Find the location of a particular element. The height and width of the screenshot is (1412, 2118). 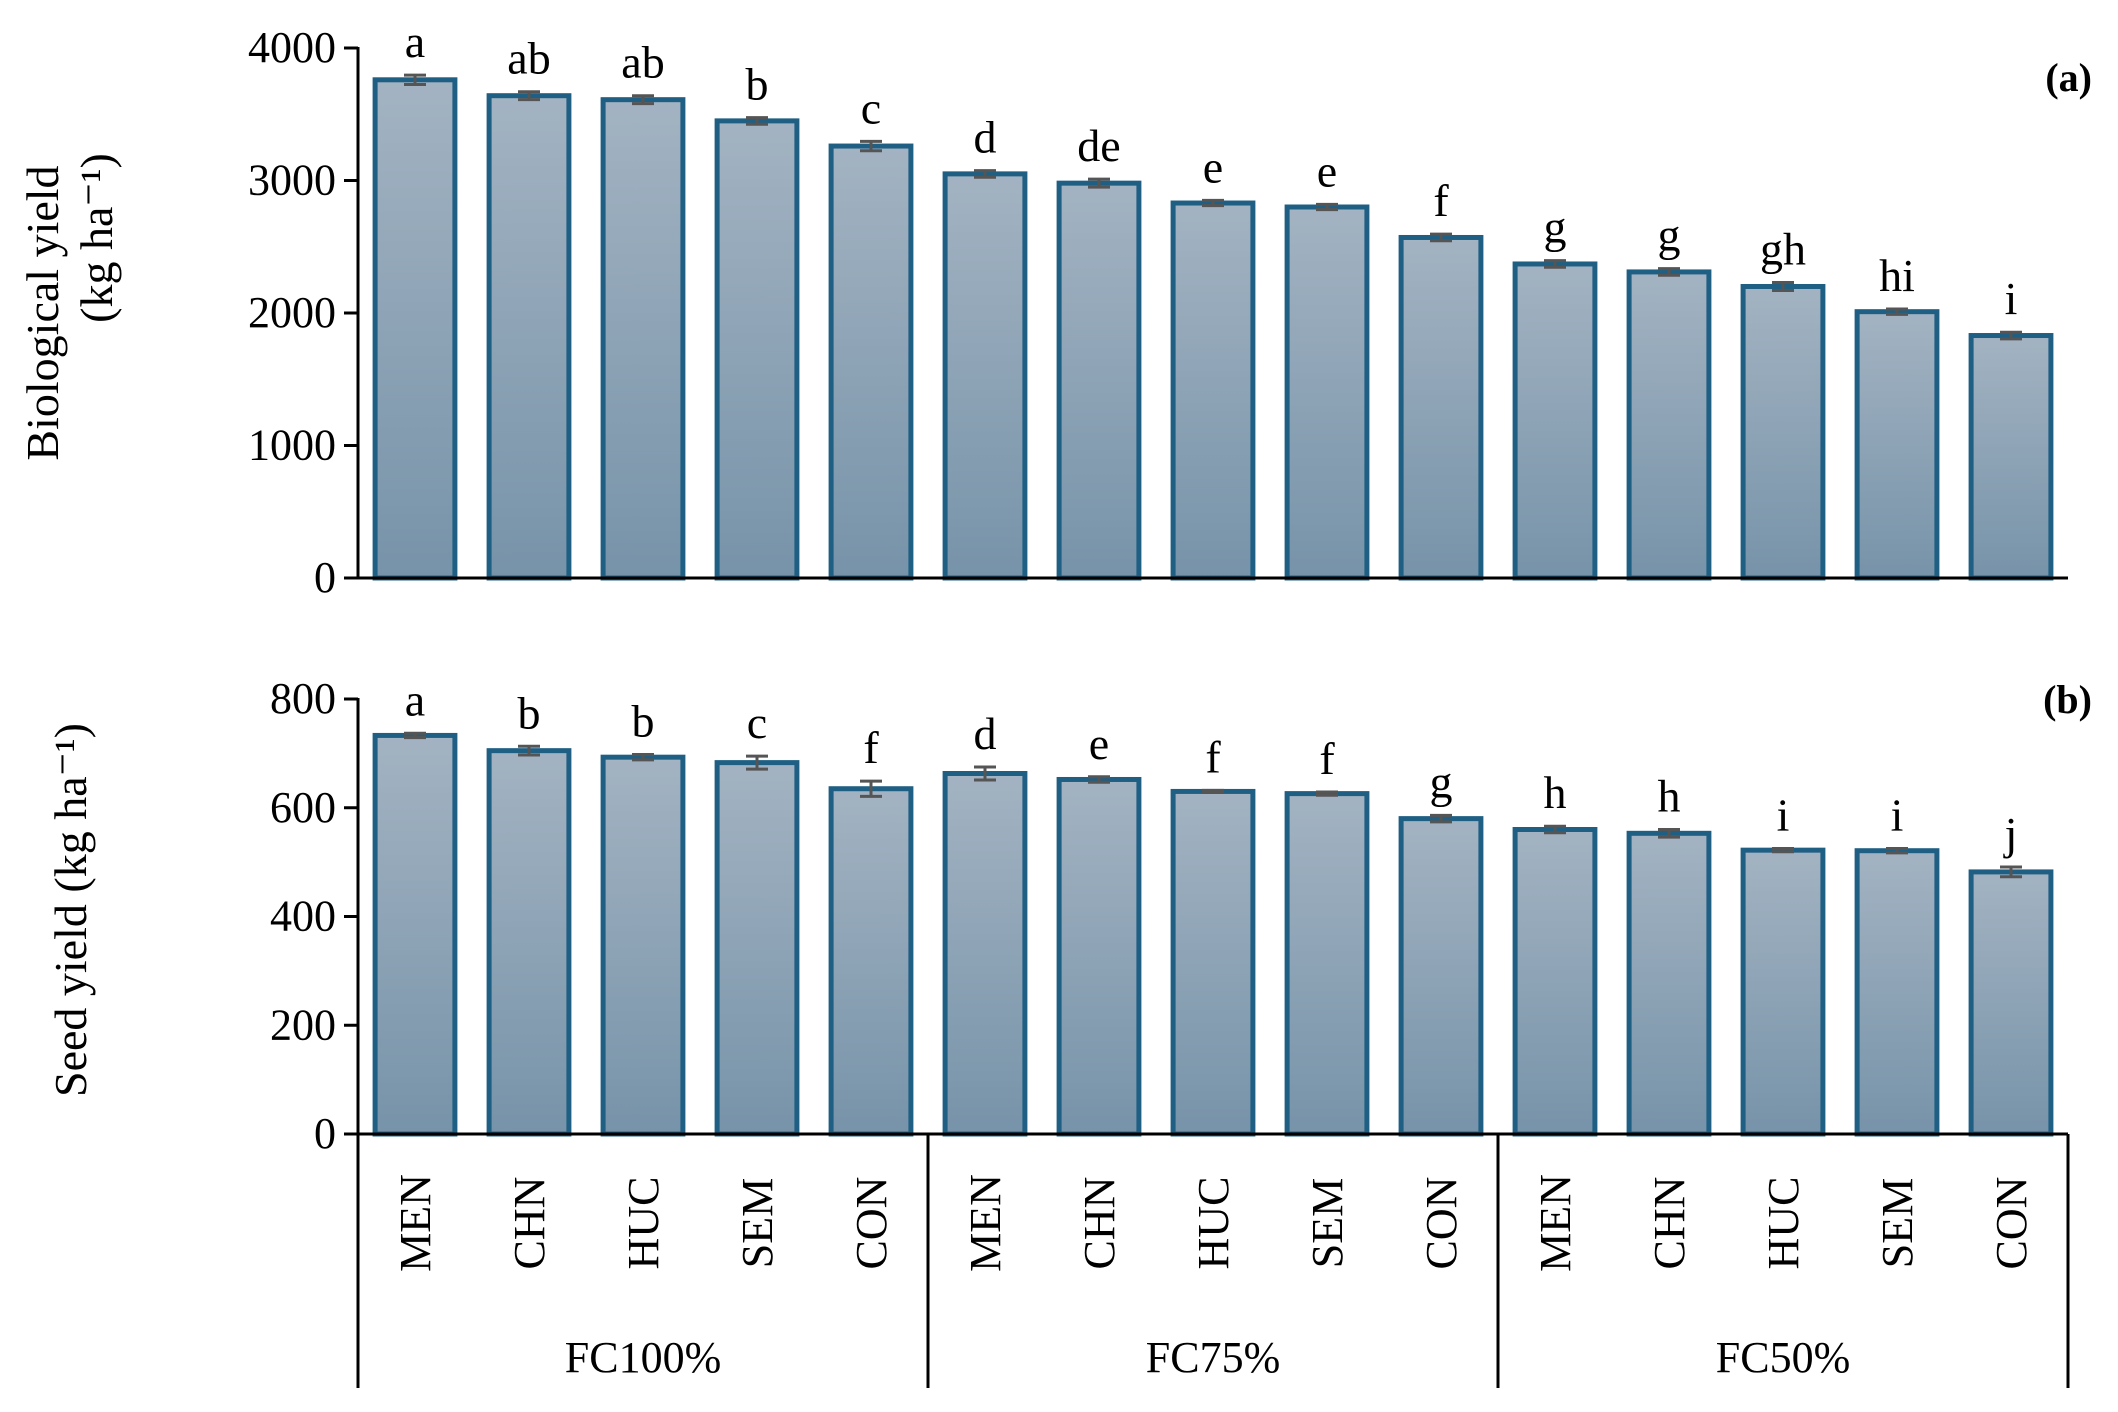

panel-a-error-bars is located at coordinates (1213, 207).